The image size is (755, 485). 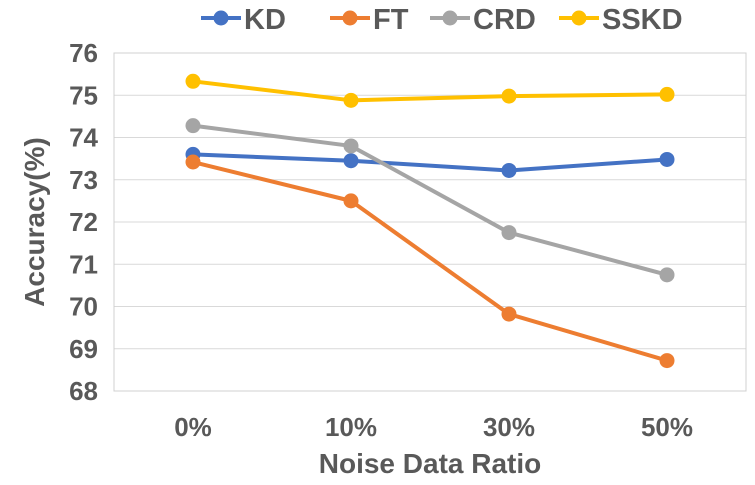 I want to click on x-tick-label: 30%, so click(x=509, y=427).